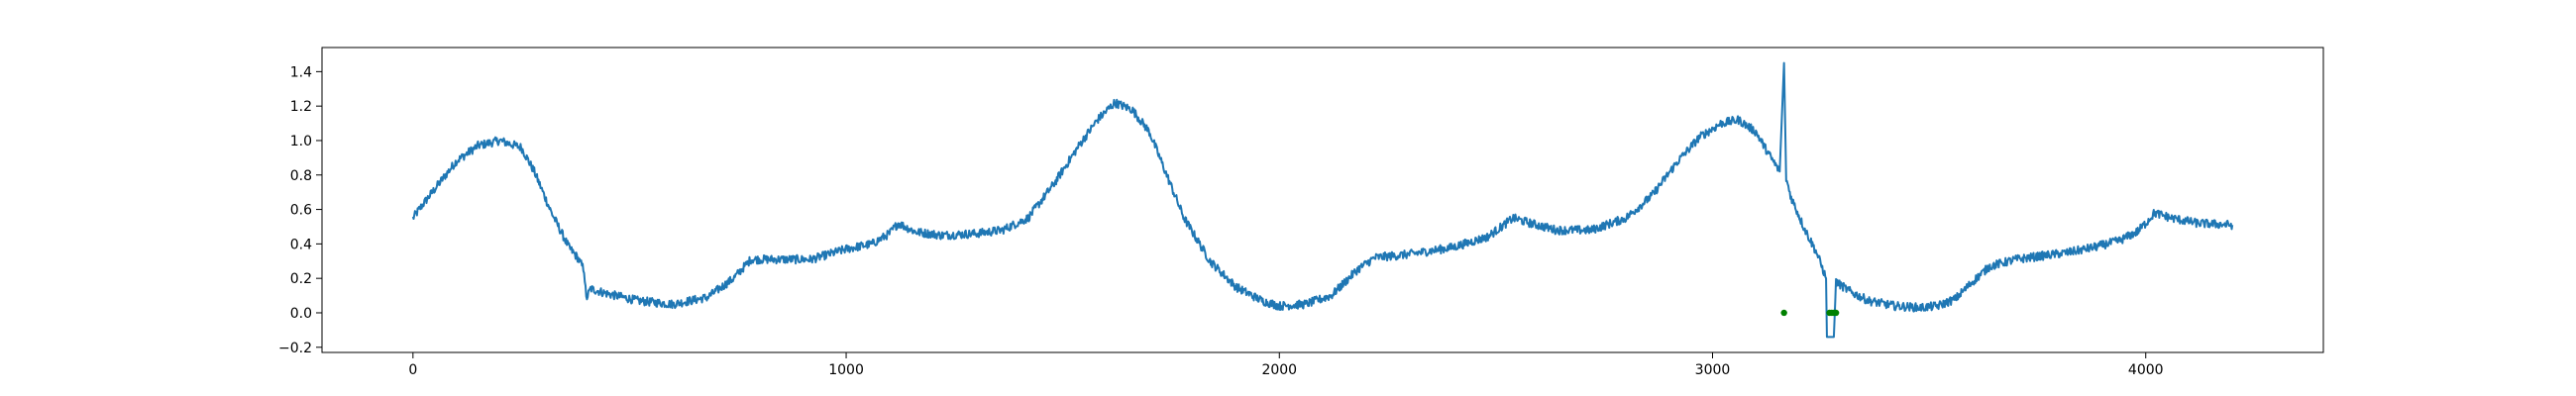 This screenshot has width=2576, height=396. Describe the element at coordinates (301, 245) in the screenshot. I see `y-tick-label: 0.4` at that location.